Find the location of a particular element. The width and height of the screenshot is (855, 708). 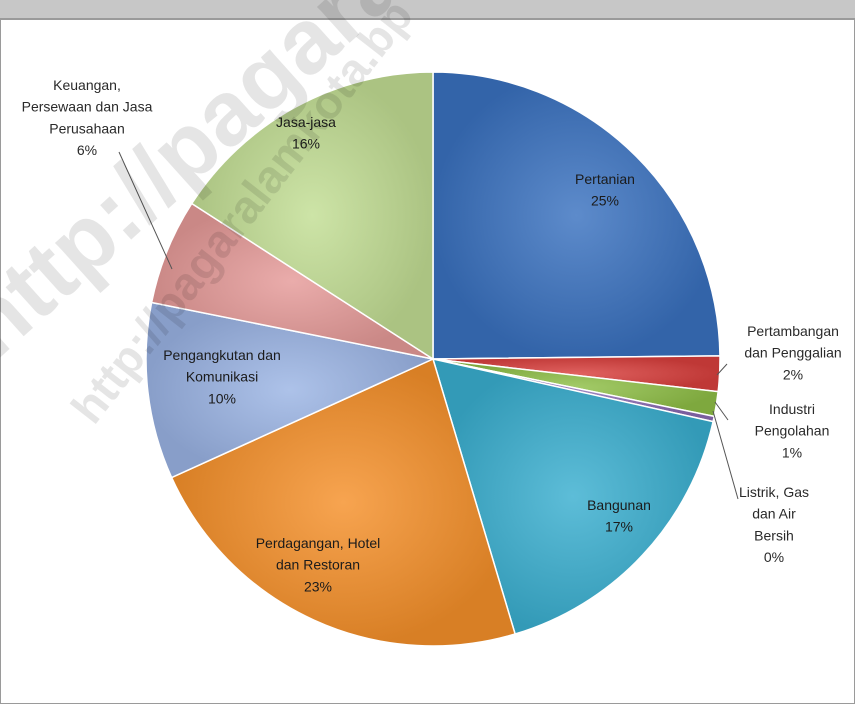

slice-label-0: Pertanian 25% is located at coordinates (605, 190).